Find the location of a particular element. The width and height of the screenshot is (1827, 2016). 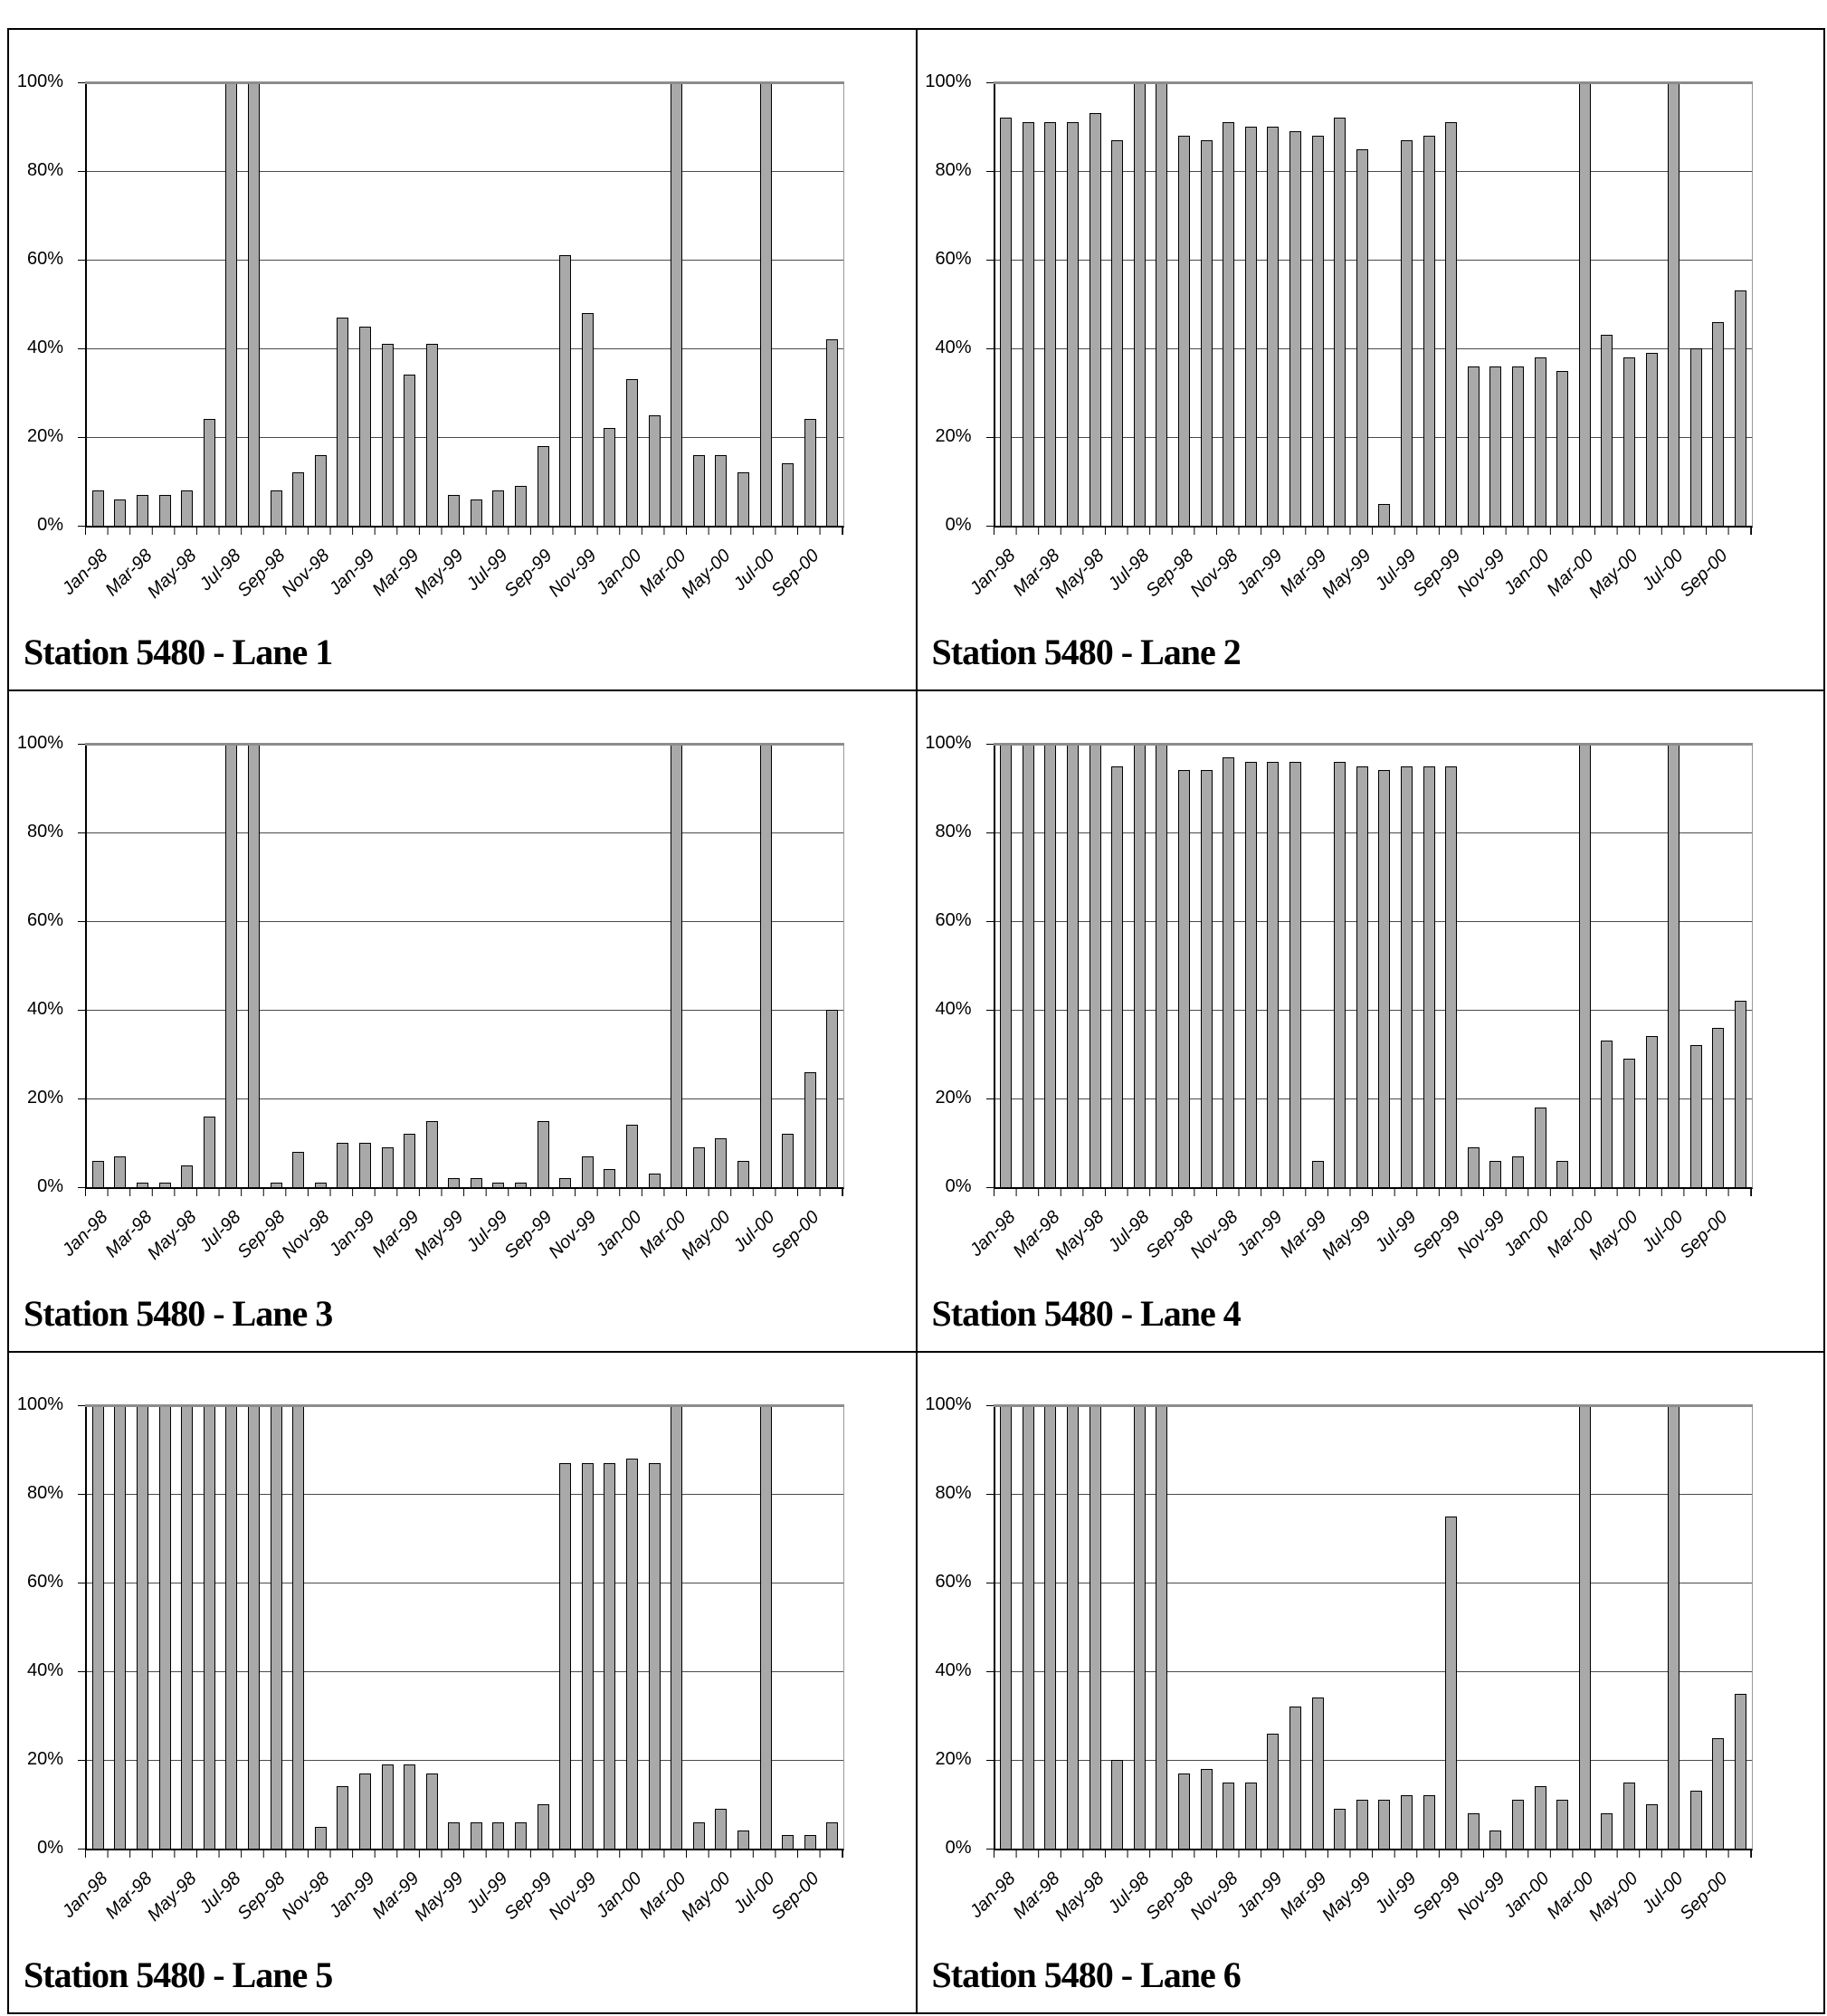

x-axis-label: Nov-99 is located at coordinates (1481, 574).